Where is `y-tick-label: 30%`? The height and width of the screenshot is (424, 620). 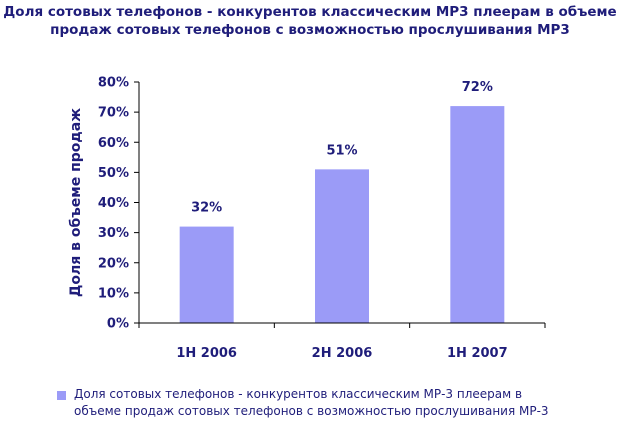
y-tick-label: 30% is located at coordinates (113, 233).